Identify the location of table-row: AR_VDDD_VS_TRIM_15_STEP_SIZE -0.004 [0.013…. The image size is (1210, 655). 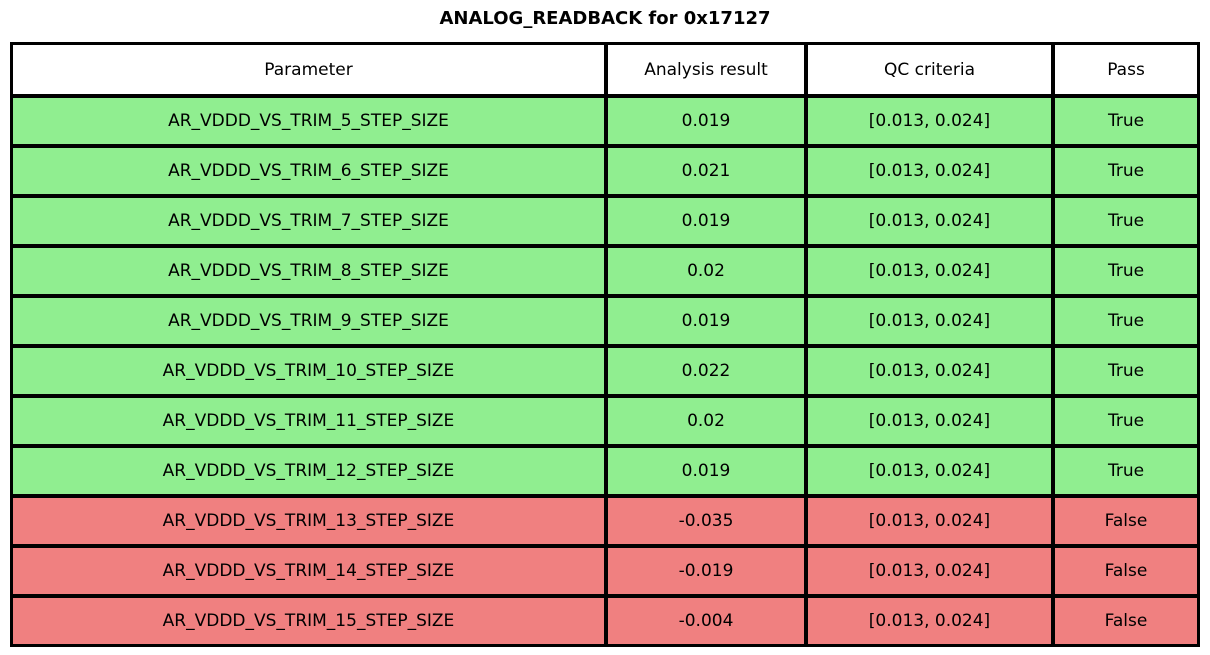
(605, 621).